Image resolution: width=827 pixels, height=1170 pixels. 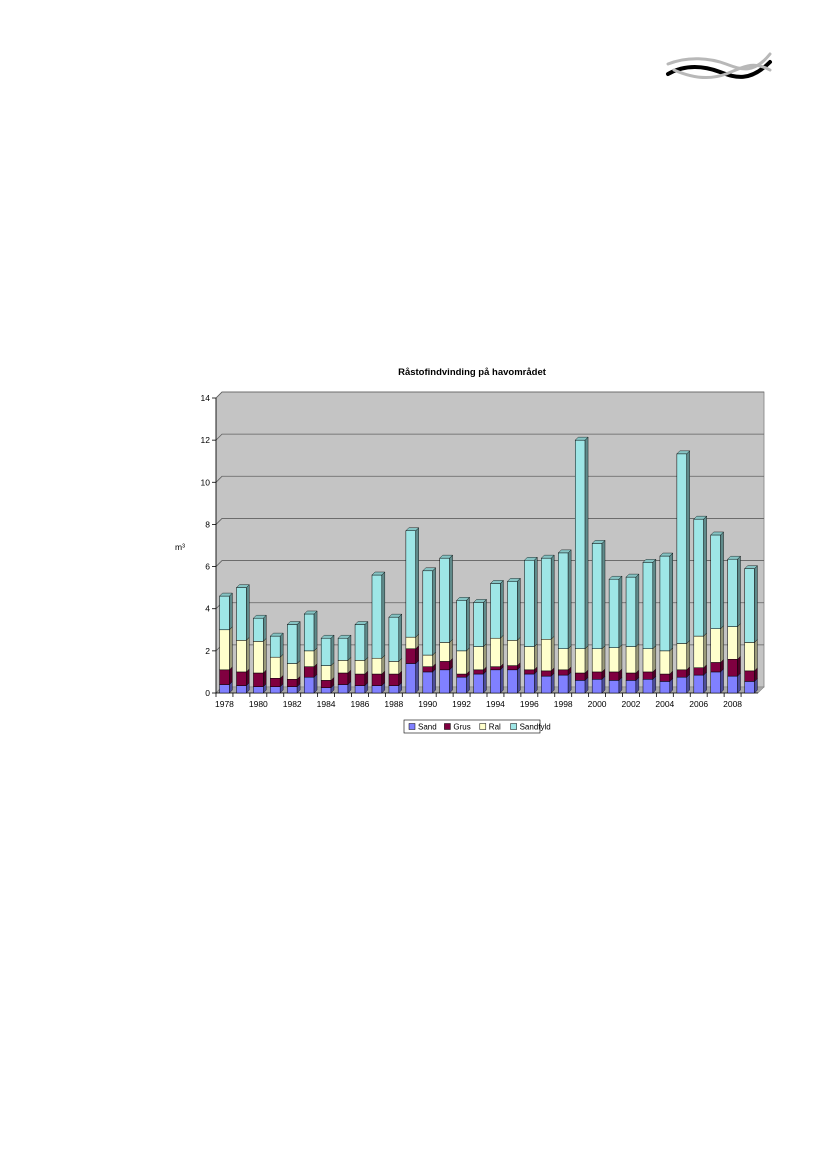 What do you see at coordinates (444, 681) in the screenshot?
I see `bar-sand-1991` at bounding box center [444, 681].